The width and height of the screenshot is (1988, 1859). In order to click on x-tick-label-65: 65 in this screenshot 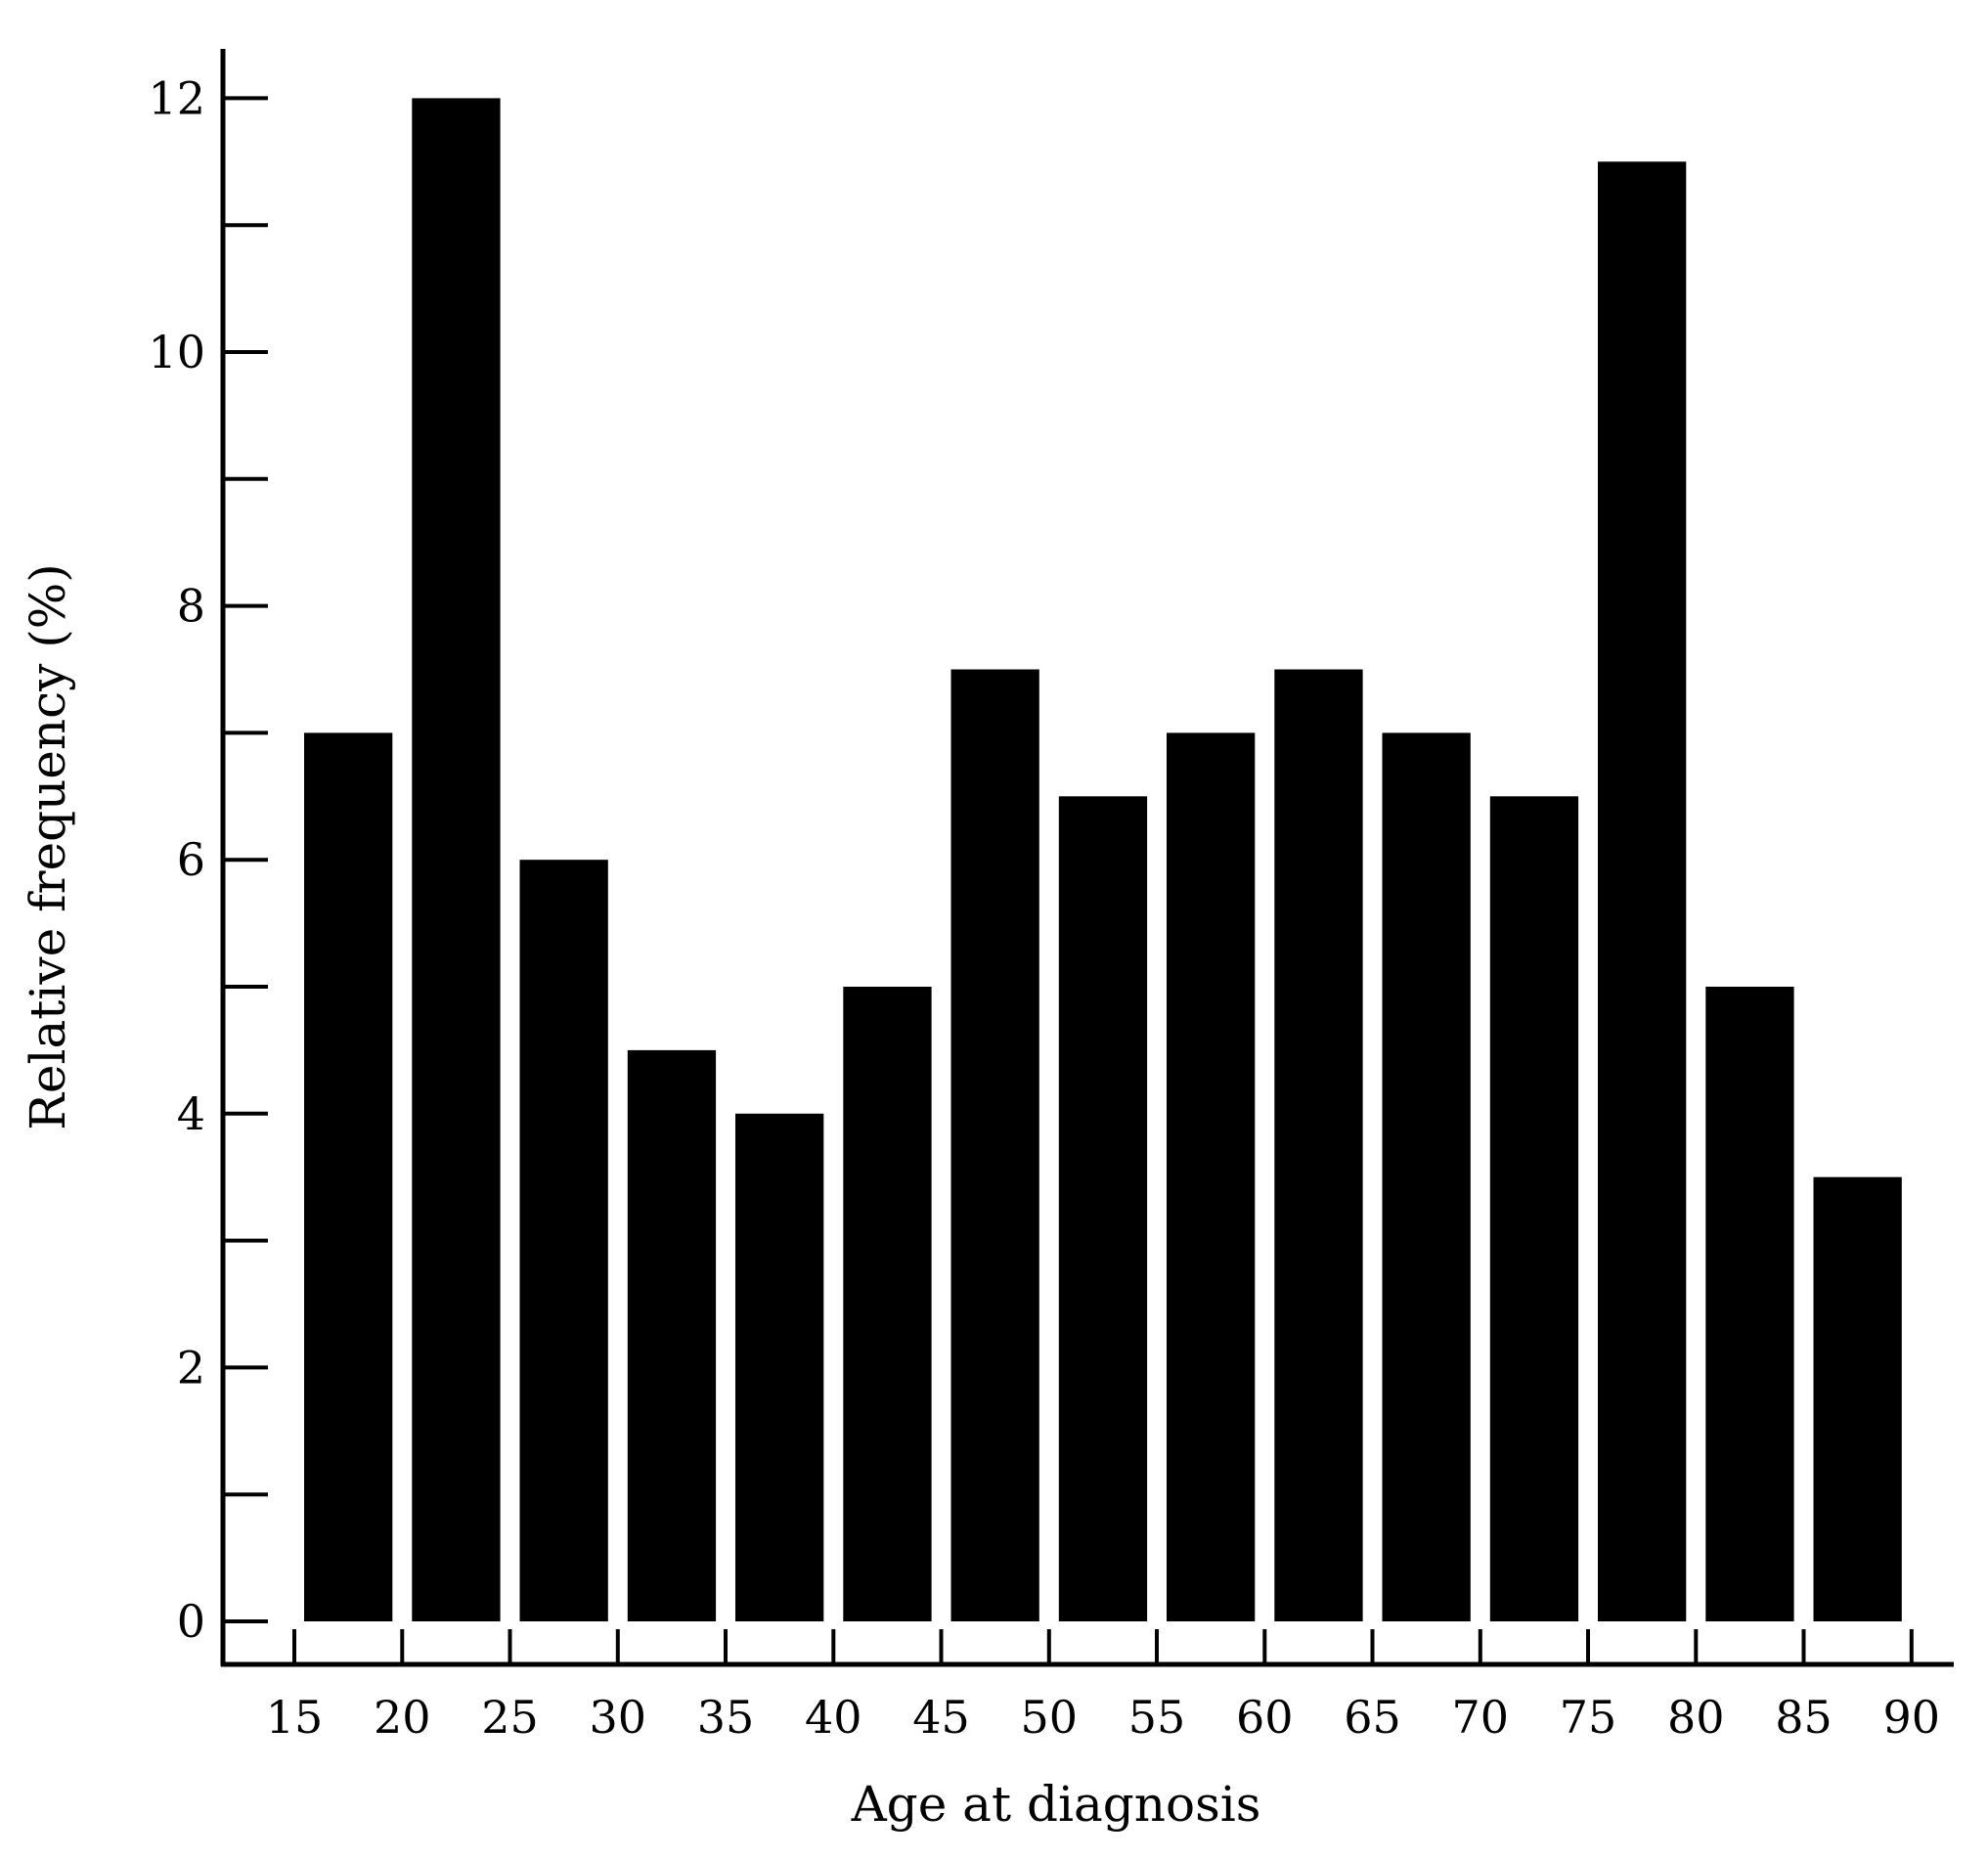, I will do `click(1372, 1717)`.